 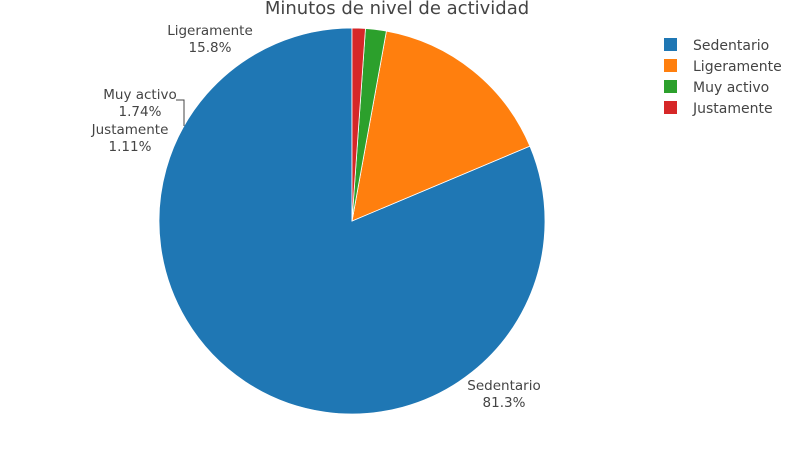 I want to click on legend-item-muy-activo: Muy activo, so click(x=716, y=88).